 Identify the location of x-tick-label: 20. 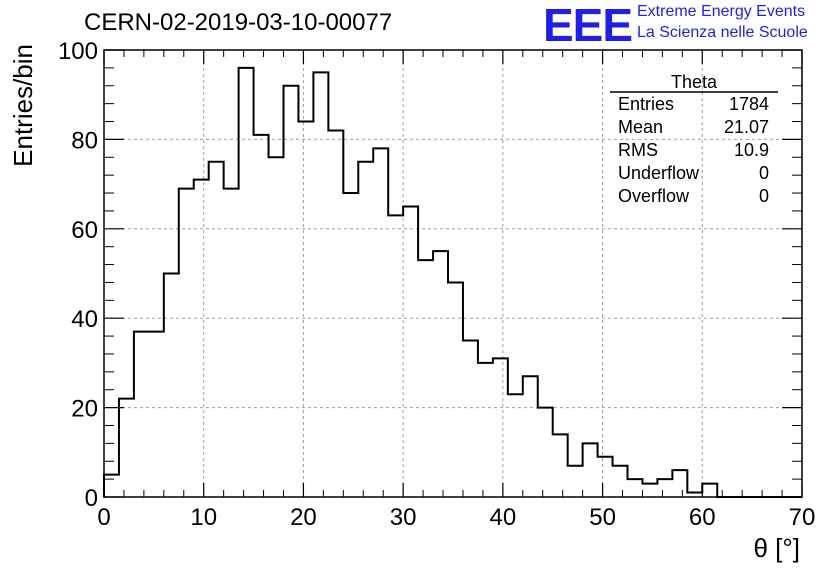
(303, 517).